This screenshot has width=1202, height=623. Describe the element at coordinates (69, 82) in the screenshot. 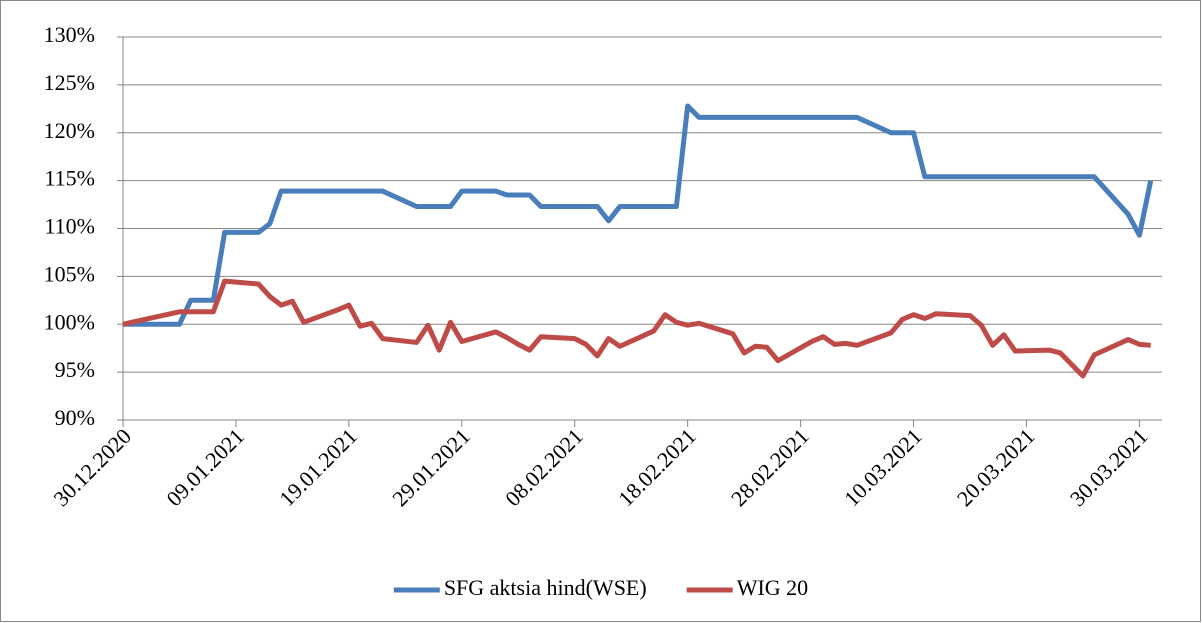

I see `y-tick-label: 125%` at that location.